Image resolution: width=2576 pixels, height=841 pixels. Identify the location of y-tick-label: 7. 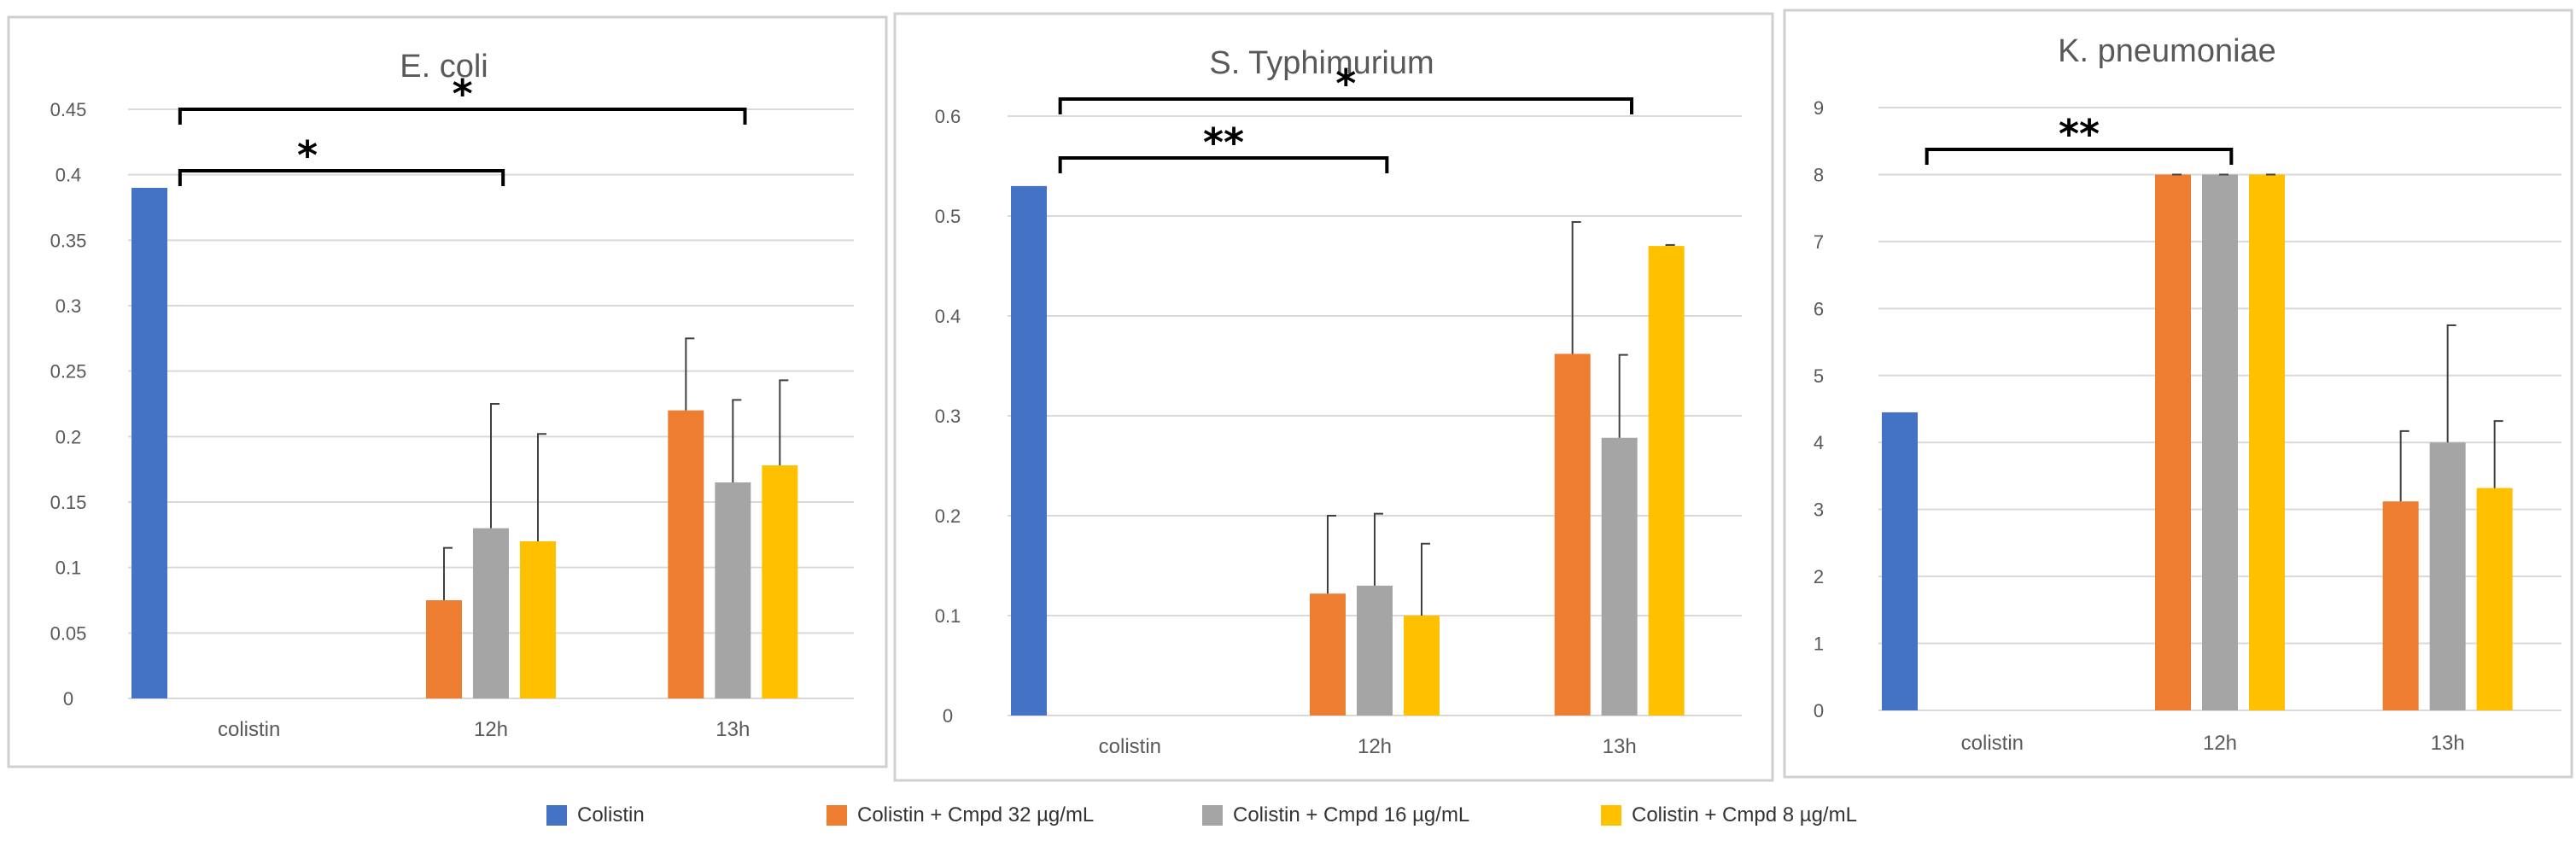
(1819, 242).